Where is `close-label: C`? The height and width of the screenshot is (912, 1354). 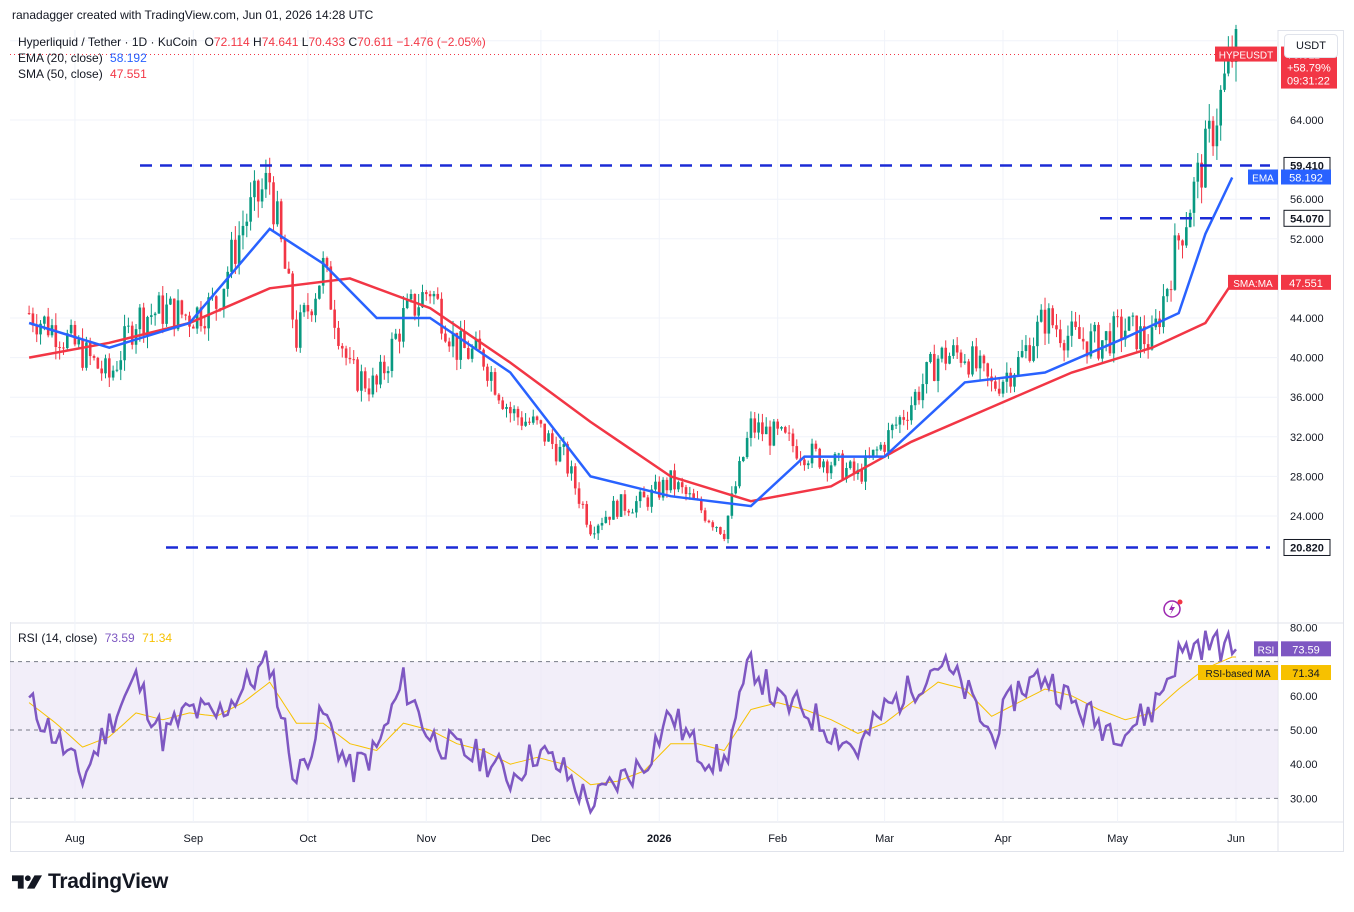 close-label: C is located at coordinates (353, 42).